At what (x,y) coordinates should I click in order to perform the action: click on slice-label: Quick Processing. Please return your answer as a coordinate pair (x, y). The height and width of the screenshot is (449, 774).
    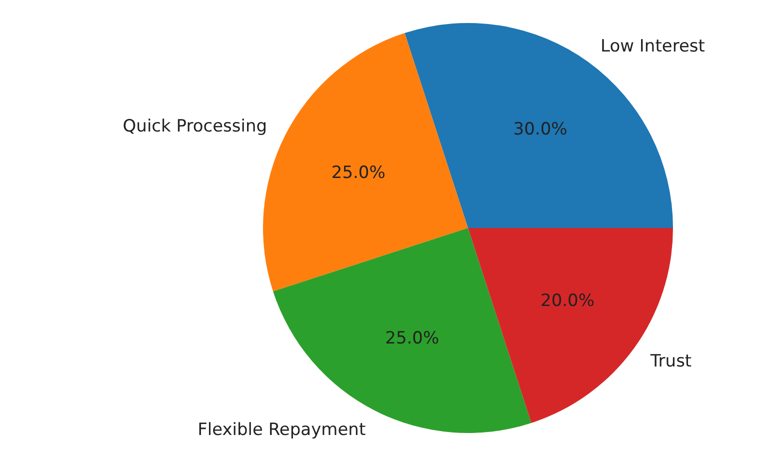
    Looking at the image, I should click on (195, 126).